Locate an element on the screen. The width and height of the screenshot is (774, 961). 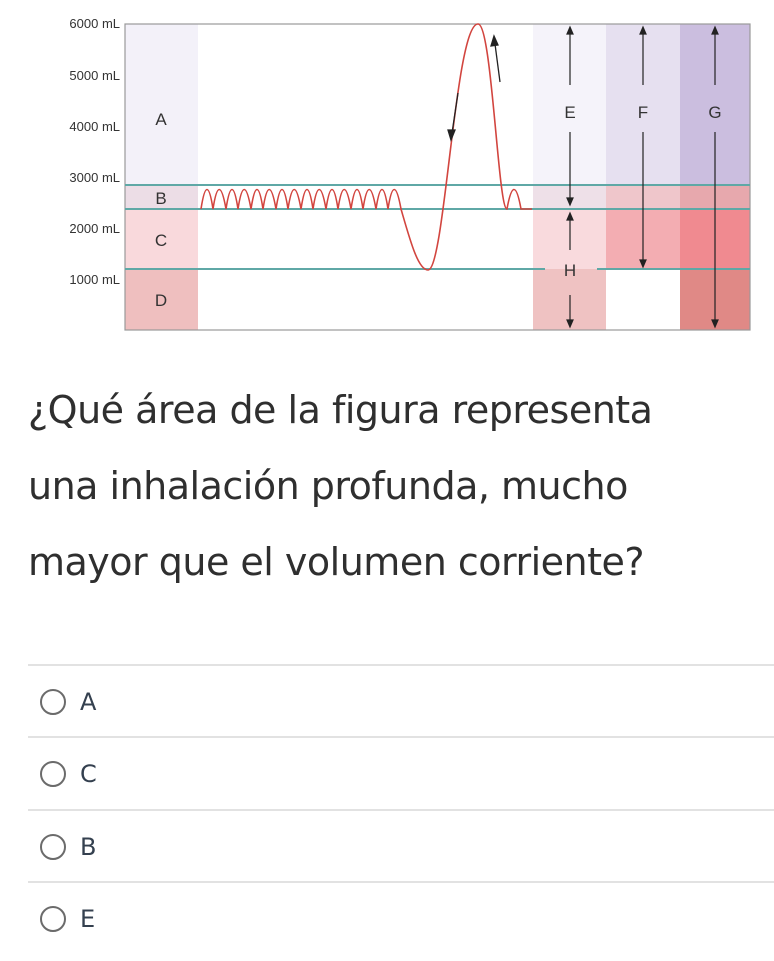
region-label-b: B is located at coordinates (160, 198).